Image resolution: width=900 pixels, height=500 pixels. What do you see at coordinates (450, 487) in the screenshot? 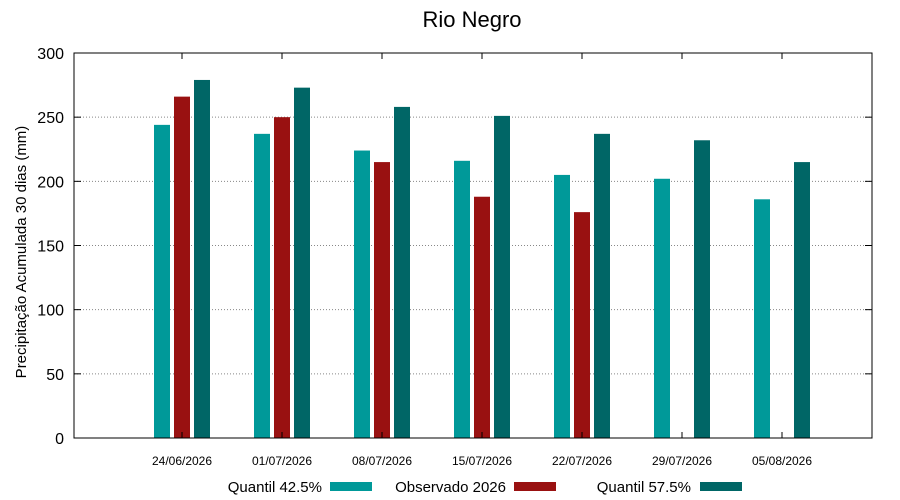
I see `legend-label: Observado 2026` at bounding box center [450, 487].